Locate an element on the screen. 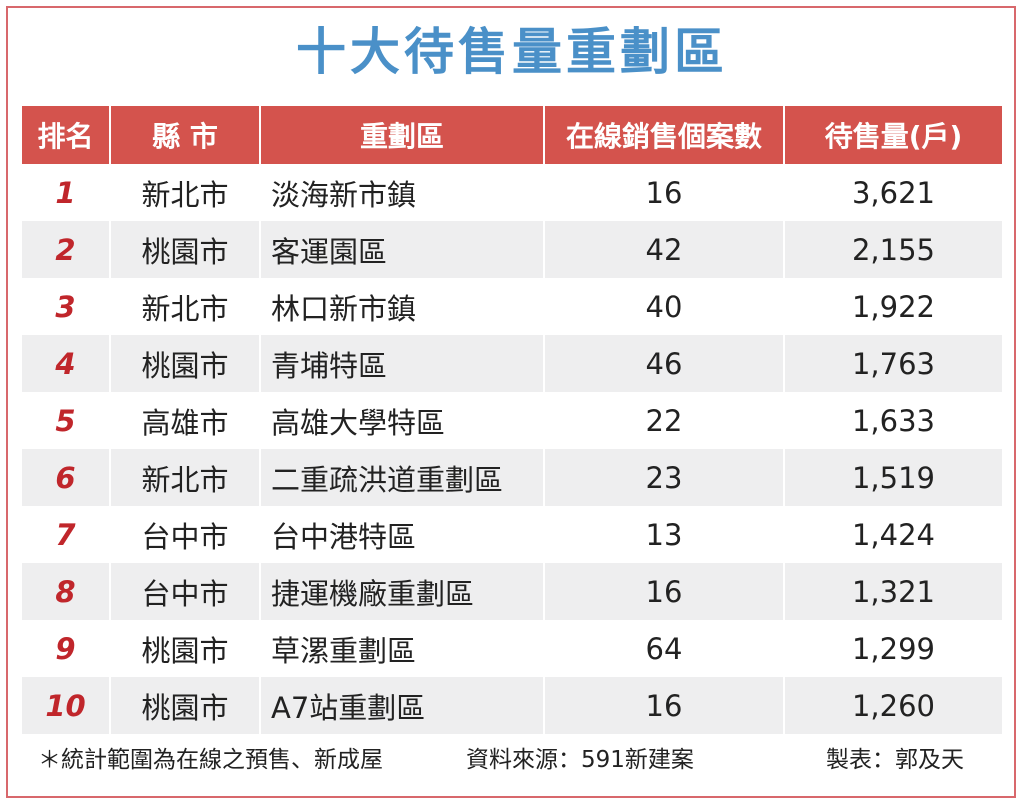  cases-cell: 42 is located at coordinates (664, 249).